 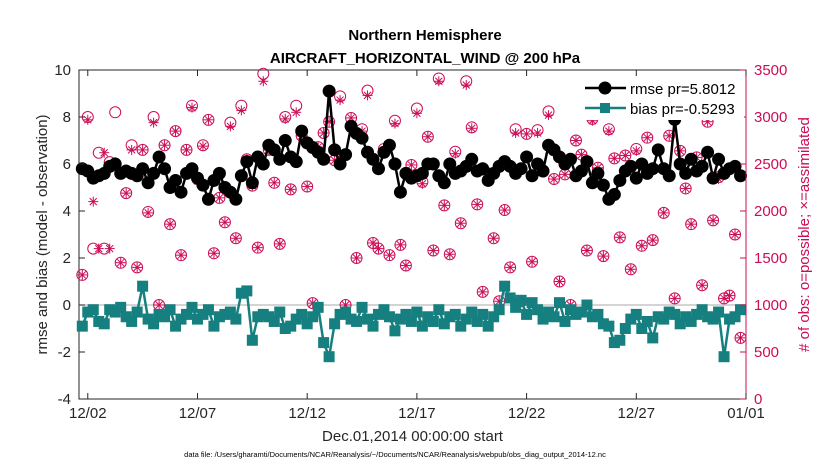 What do you see at coordinates (746, 413) in the screenshot?
I see `x-tick-label: 01/01` at bounding box center [746, 413].